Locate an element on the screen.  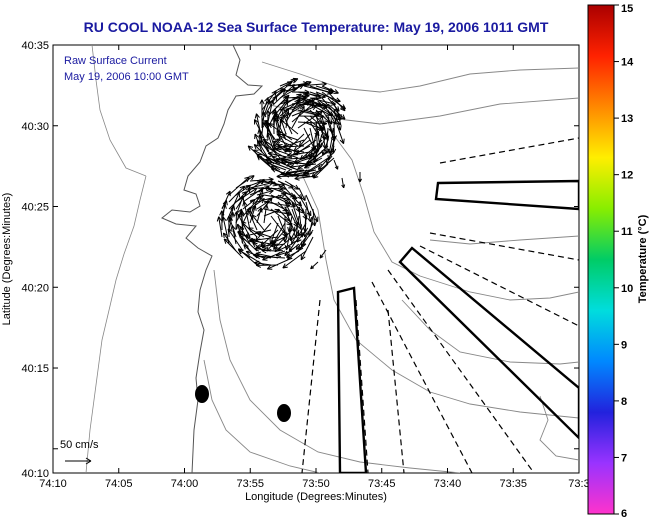
colorbar-tick-label: 12 is located at coordinates (627, 176).